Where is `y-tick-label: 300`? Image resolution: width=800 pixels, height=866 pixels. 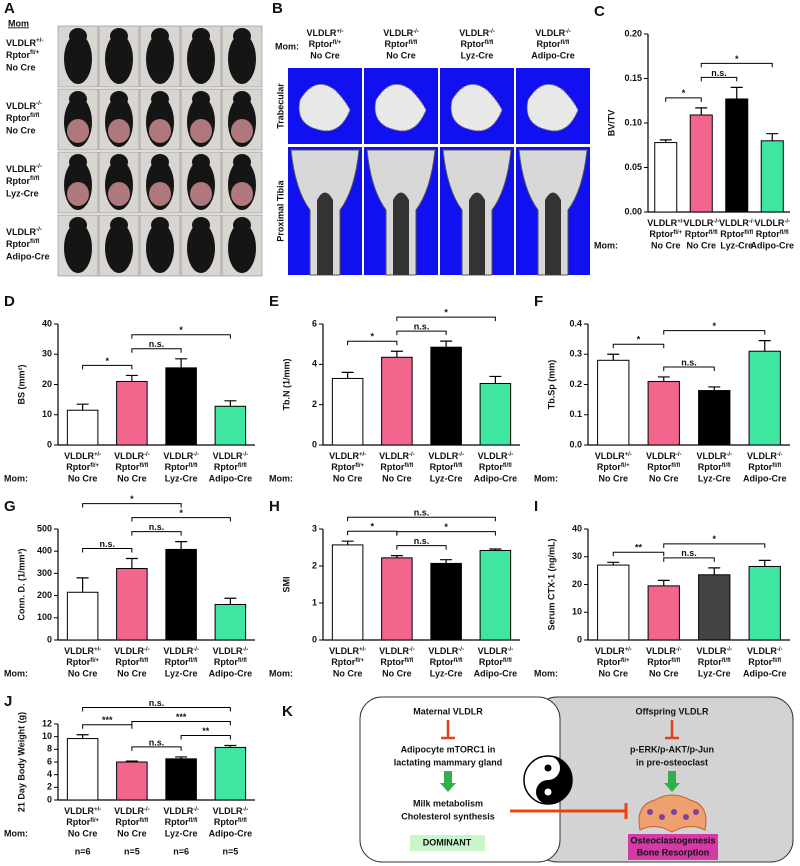 y-tick-label: 300 is located at coordinates (44, 573).